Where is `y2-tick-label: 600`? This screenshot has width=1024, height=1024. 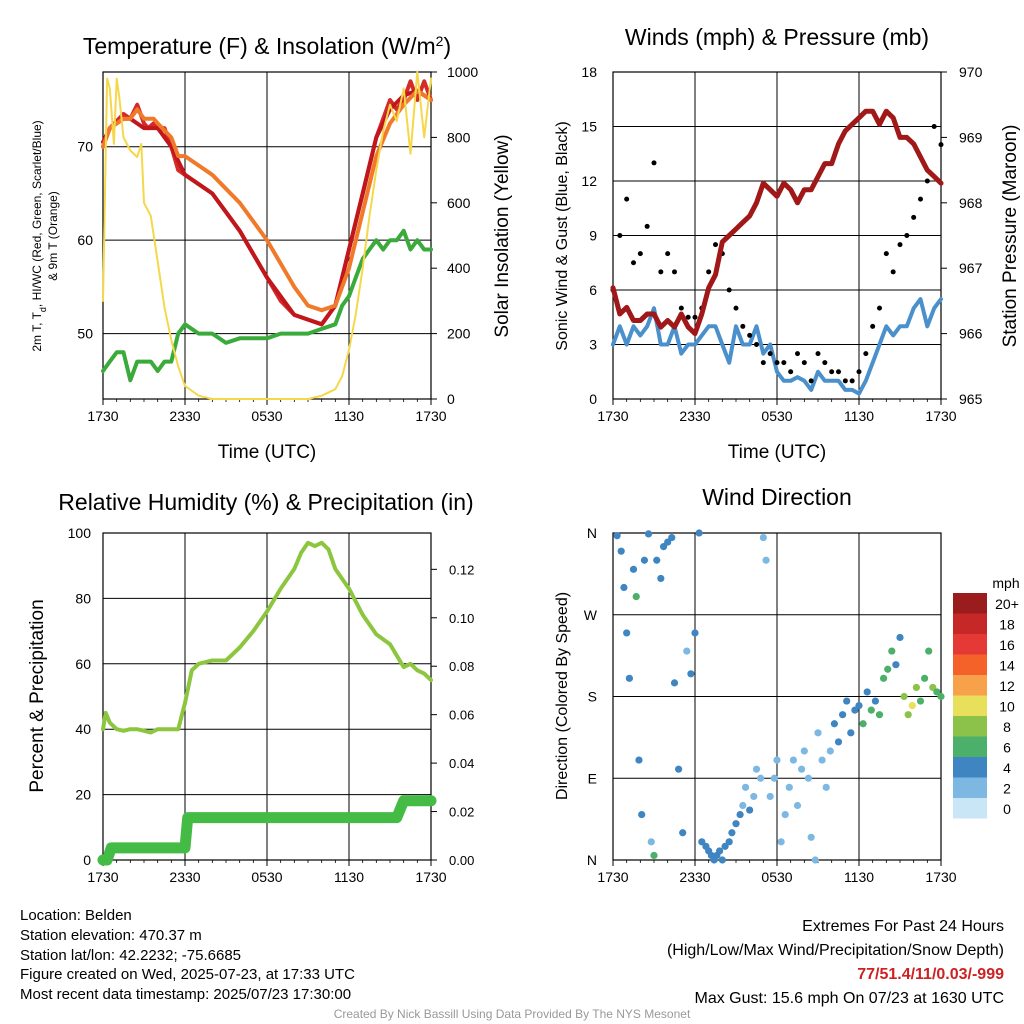
y2-tick-label: 600 is located at coordinates (459, 203).